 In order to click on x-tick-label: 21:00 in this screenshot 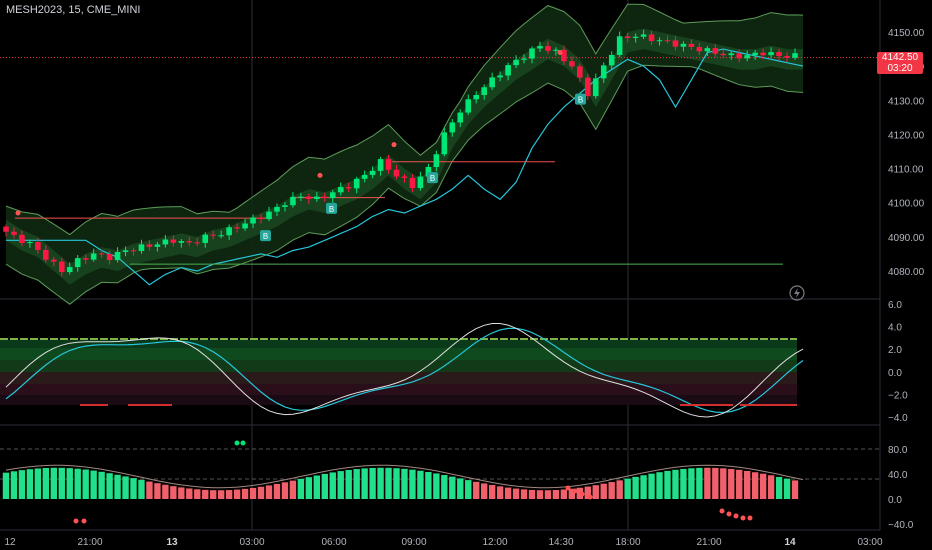, I will do `click(89, 542)`.